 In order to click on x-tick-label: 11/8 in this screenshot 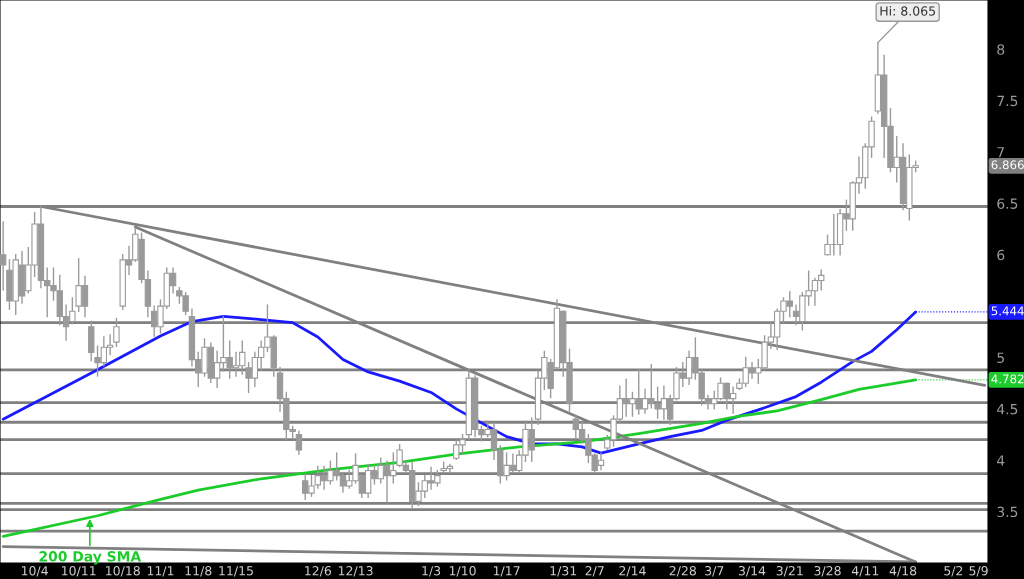, I will do `click(198, 571)`.